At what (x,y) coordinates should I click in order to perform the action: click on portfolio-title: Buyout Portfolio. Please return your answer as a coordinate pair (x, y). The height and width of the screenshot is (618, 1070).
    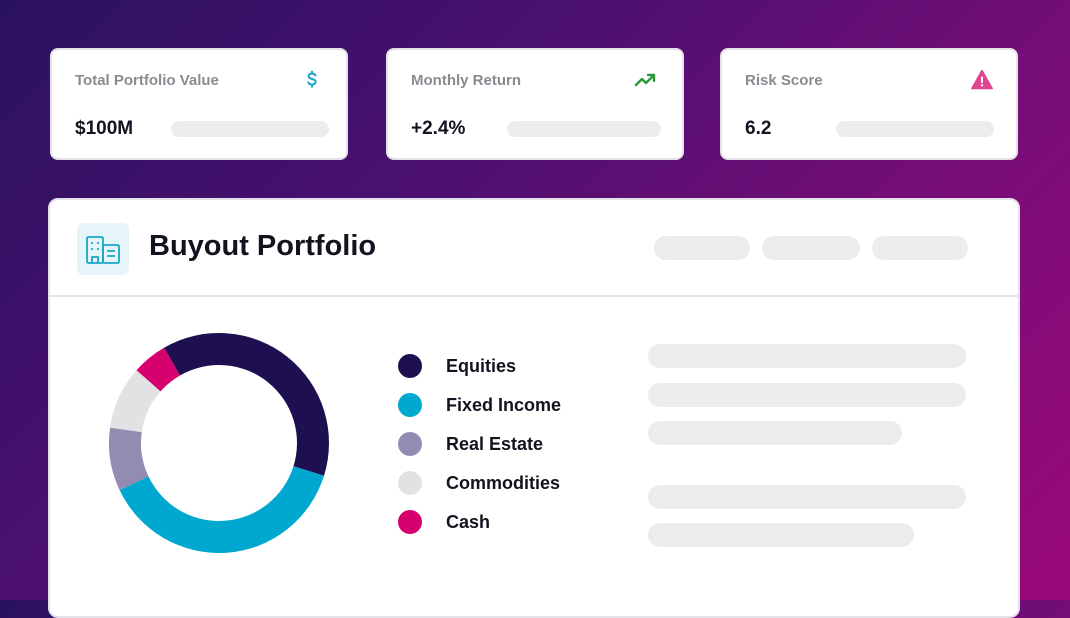
    Looking at the image, I should click on (263, 246).